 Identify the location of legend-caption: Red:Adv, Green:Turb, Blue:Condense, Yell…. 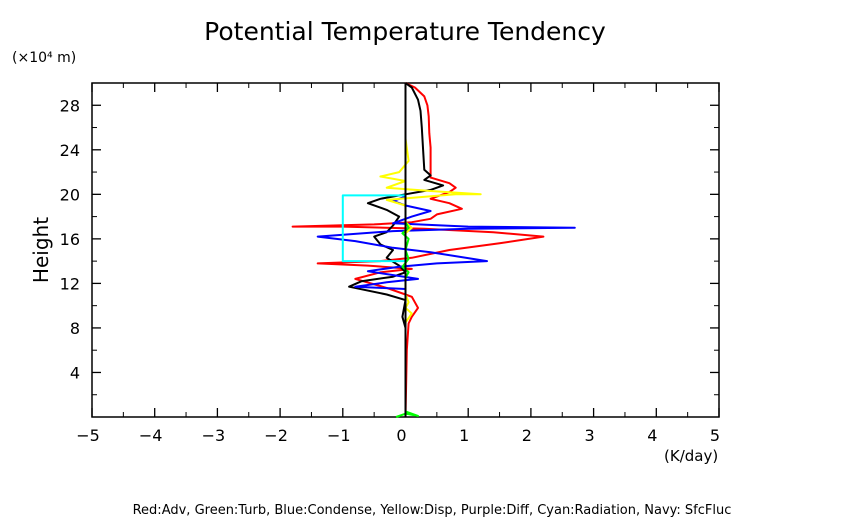
(432, 510).